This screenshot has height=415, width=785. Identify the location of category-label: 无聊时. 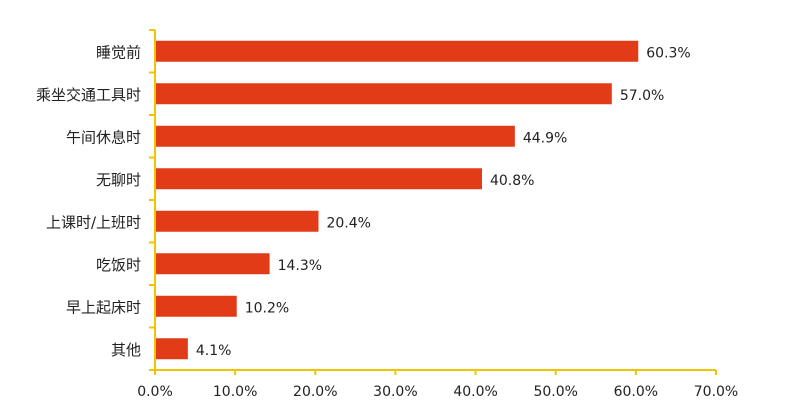
(118, 180).